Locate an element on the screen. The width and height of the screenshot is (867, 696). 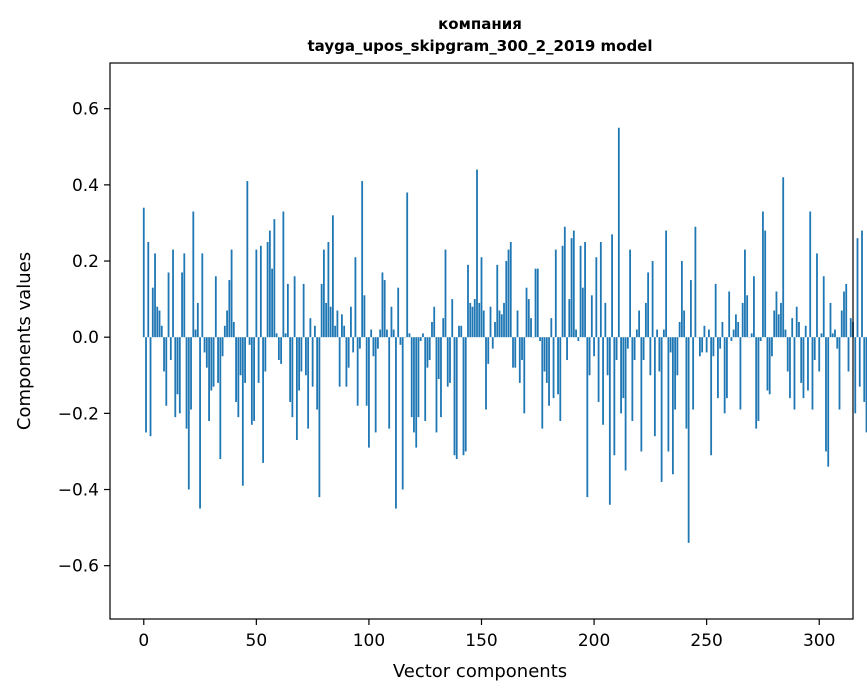
y-tick-label: 0.4 is located at coordinates (85, 186).